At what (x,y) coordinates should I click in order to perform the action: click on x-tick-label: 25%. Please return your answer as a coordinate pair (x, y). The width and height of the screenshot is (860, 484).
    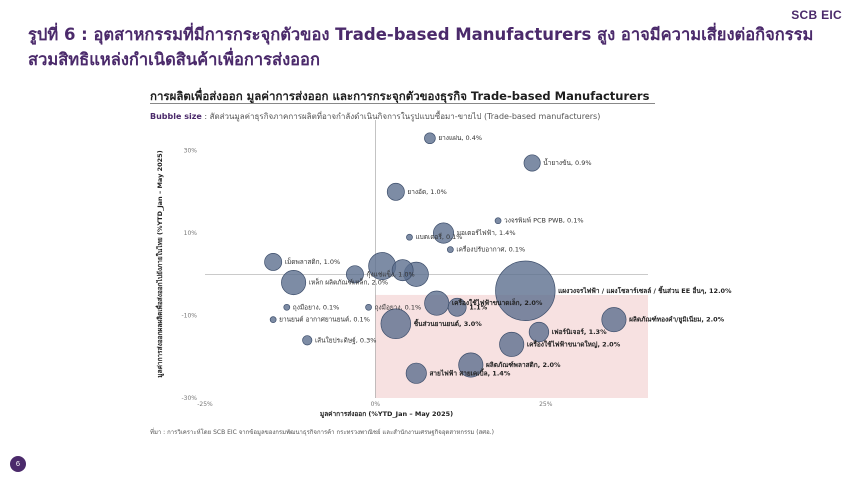
    Looking at the image, I should click on (546, 404).